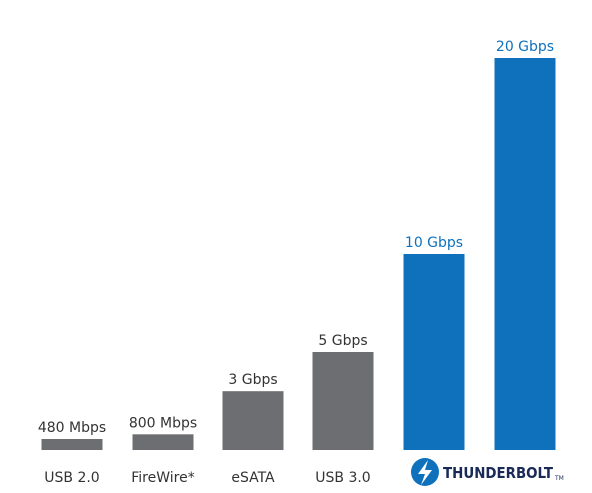  I want to click on value-label-1: 800 Mbps, so click(163, 423).